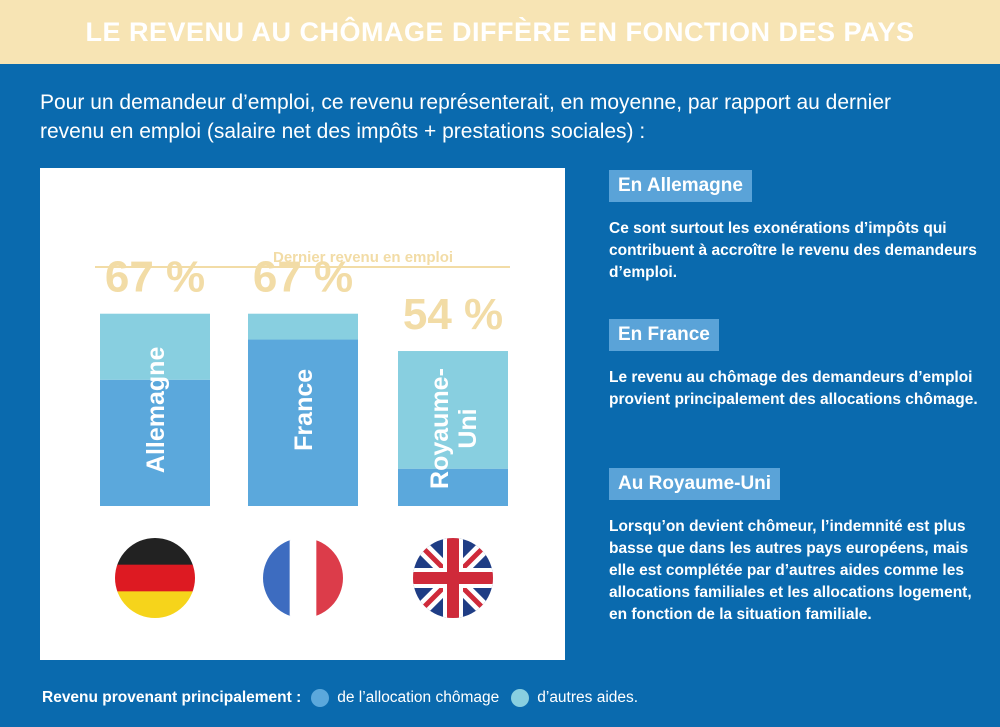 The height and width of the screenshot is (727, 1000). I want to click on legend-item-other-aid: d’autres aides., so click(574, 698).